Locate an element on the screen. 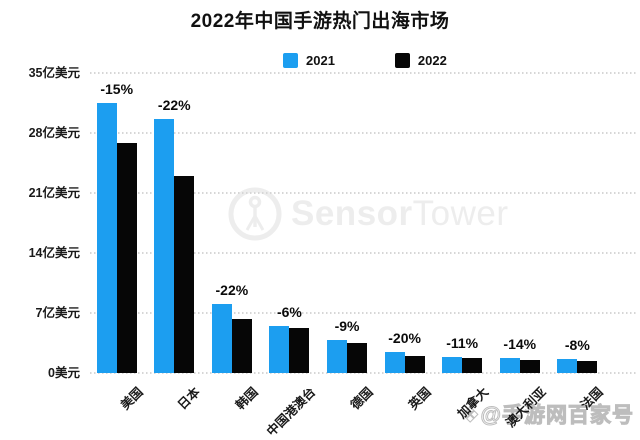 The image size is (640, 440). legend-item-2022: 2022 is located at coordinates (420, 60).